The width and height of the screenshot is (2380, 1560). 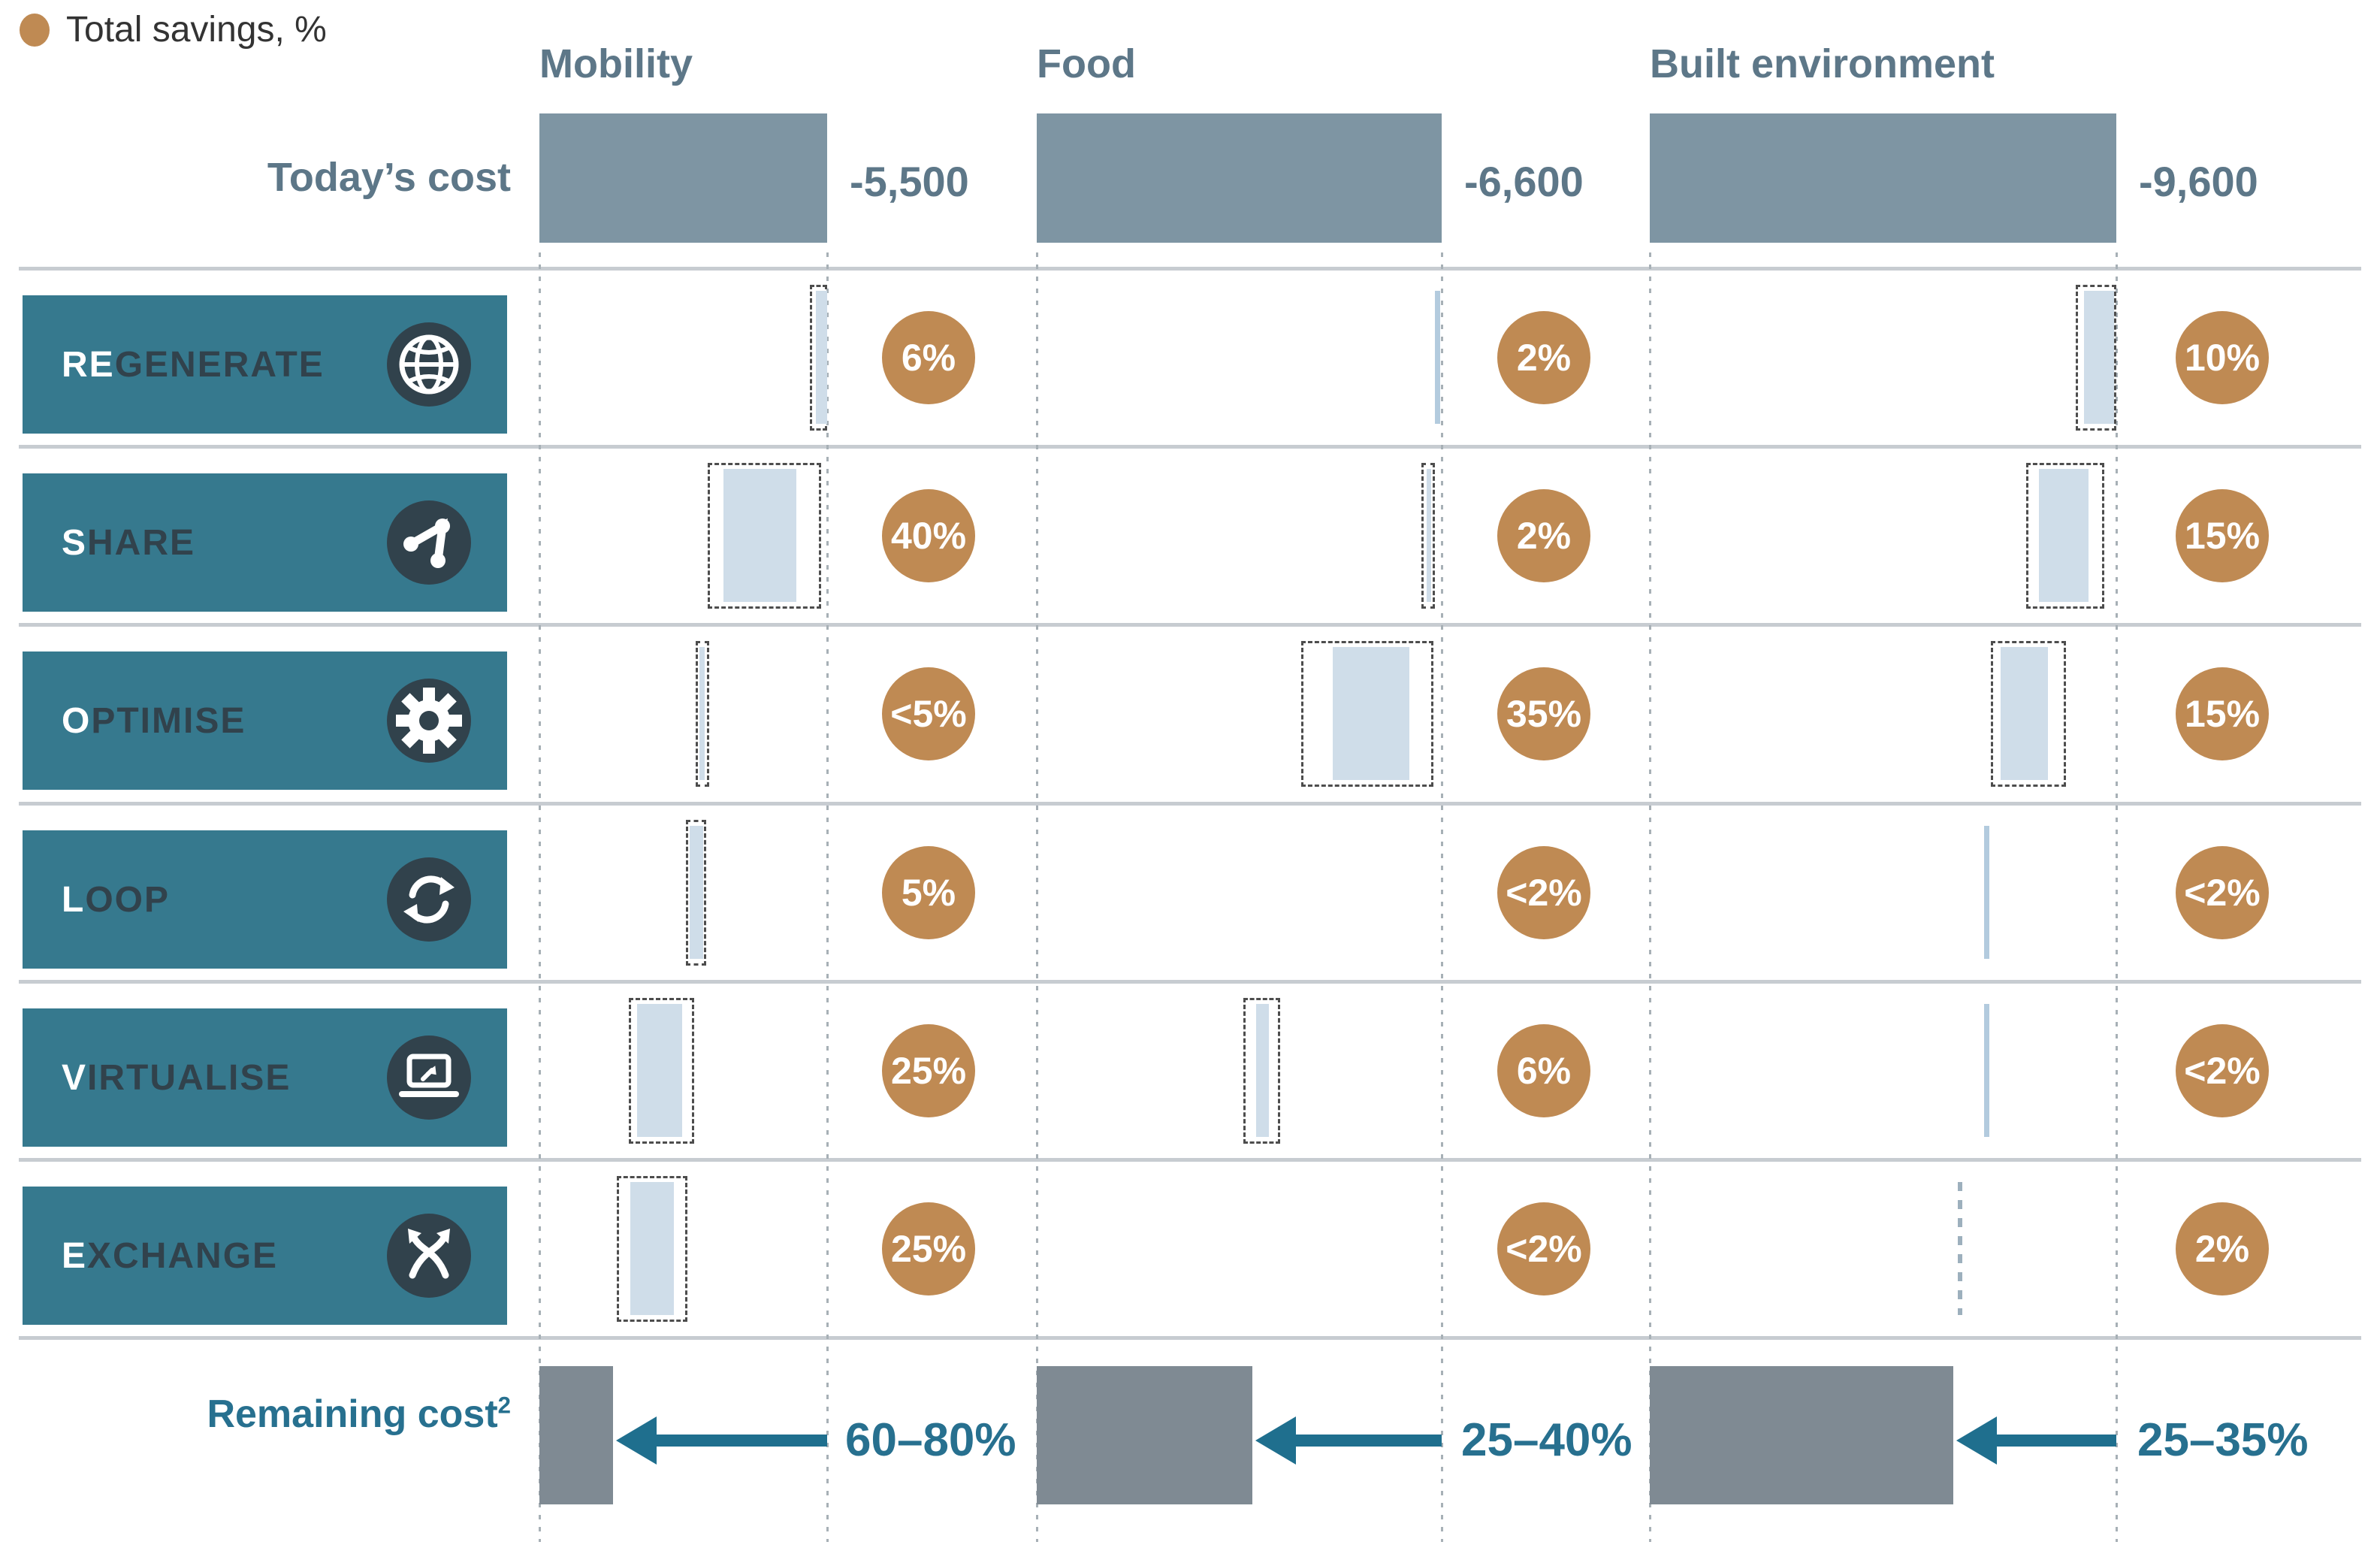 I want to click on lever-row-label: OPTIMISE, so click(x=265, y=721).